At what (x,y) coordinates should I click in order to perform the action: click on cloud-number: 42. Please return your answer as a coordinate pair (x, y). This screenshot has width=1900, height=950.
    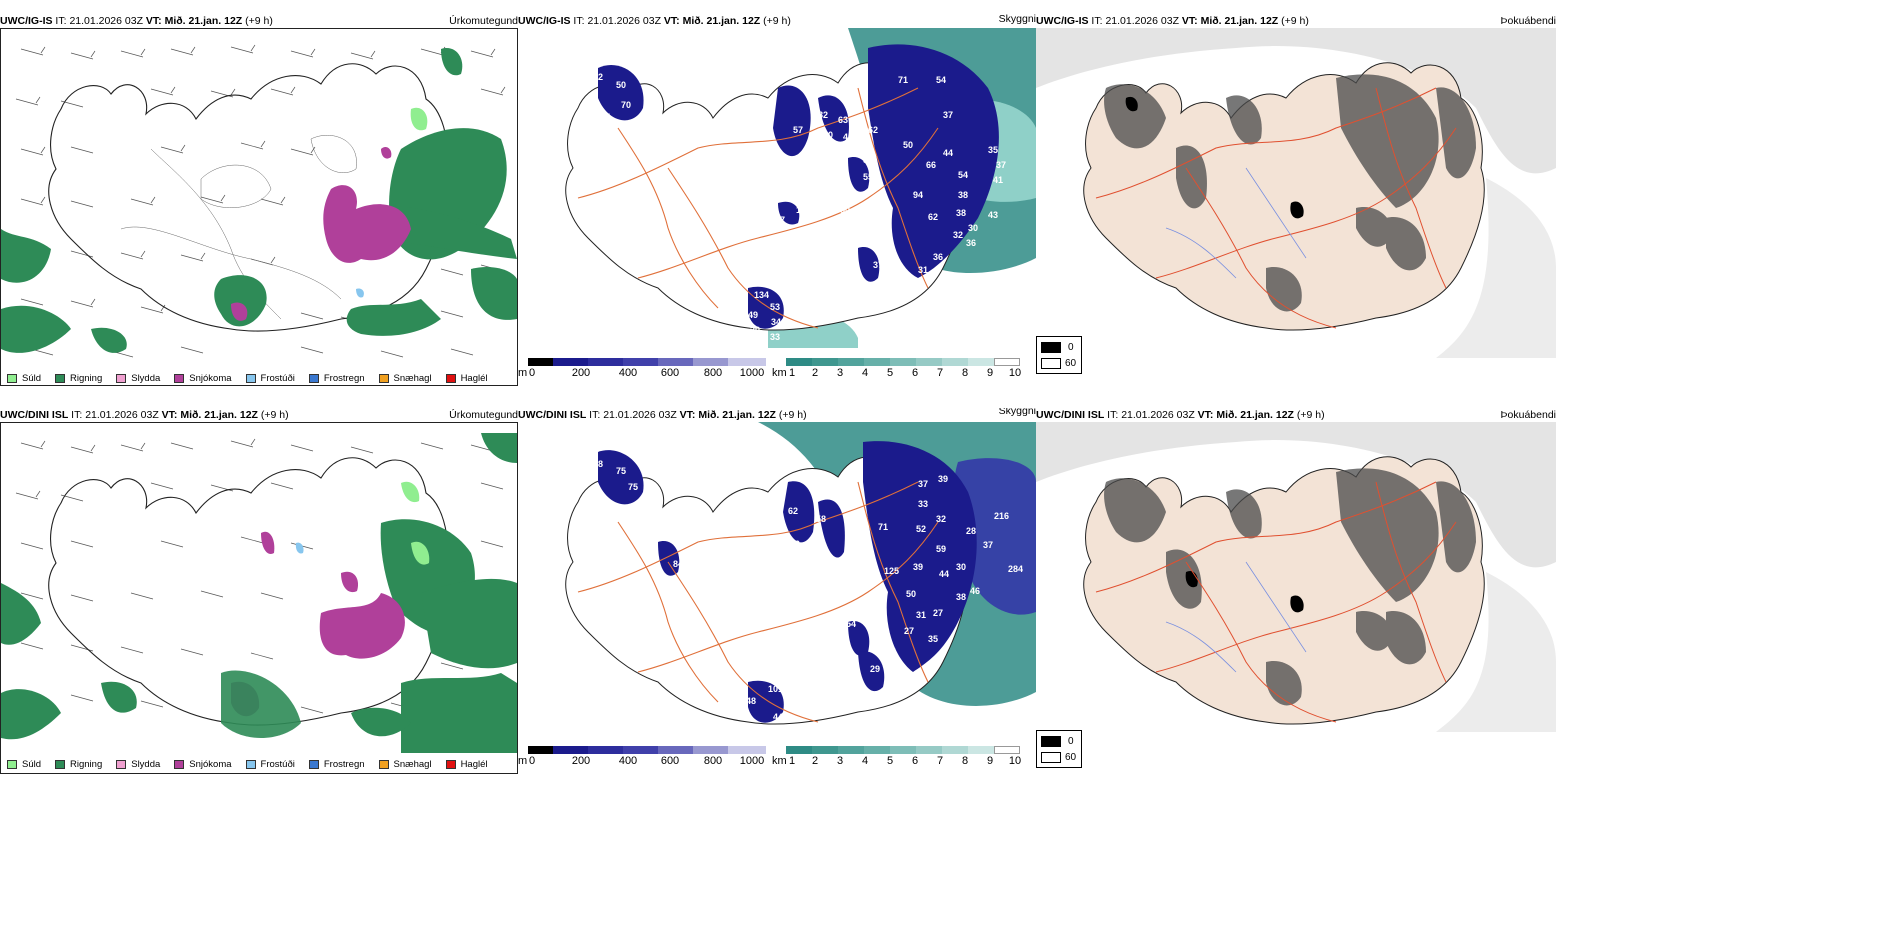
    Looking at the image, I should click on (848, 137).